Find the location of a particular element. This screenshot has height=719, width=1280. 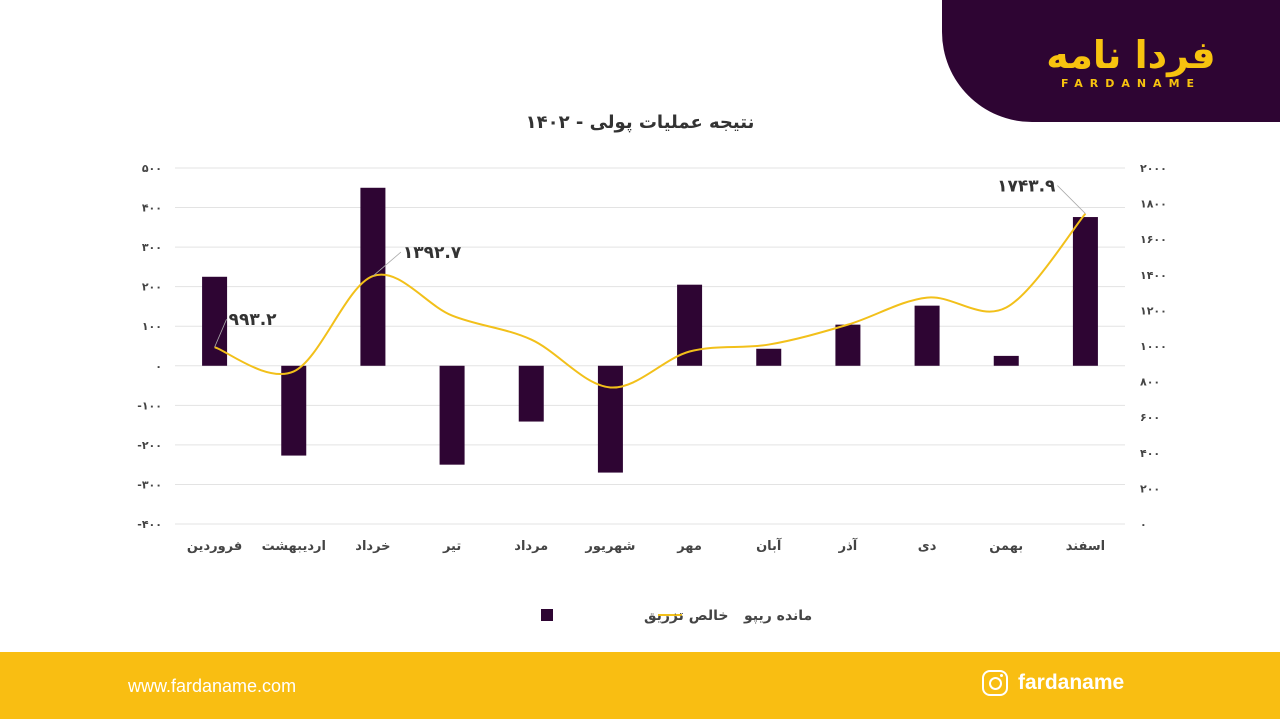

instagram-link: fardaname is located at coordinates (1053, 683).